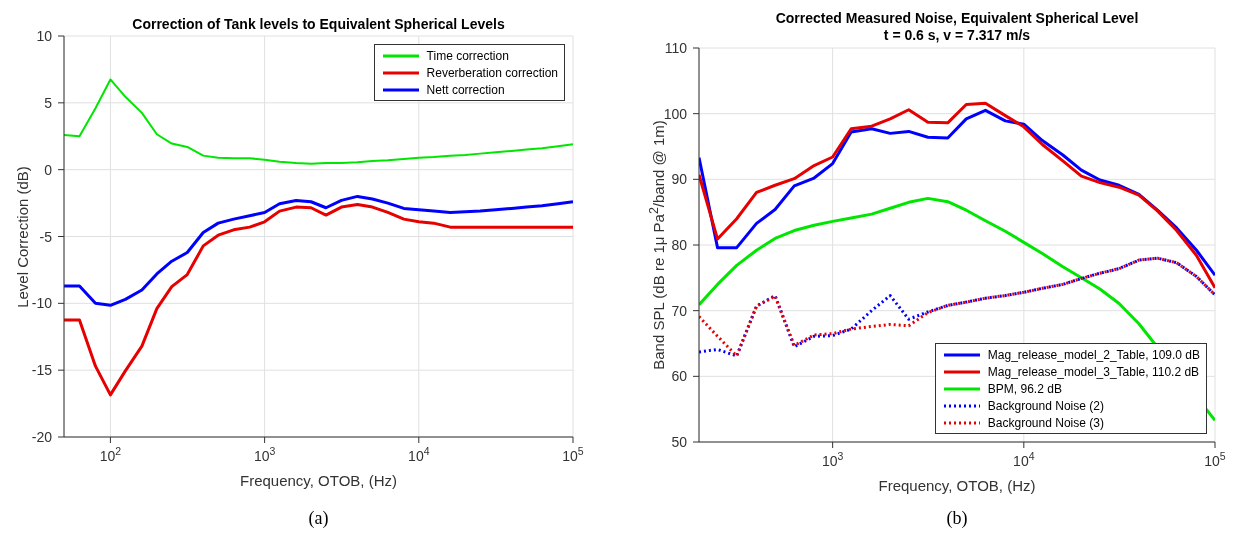 The height and width of the screenshot is (541, 1236). Describe the element at coordinates (22, 236) in the screenshot. I see `y-axis-title: Level Correction (dB)` at that location.